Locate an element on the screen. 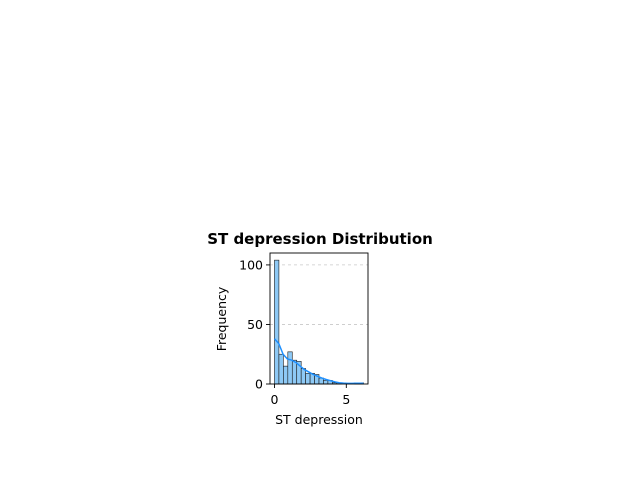 The width and height of the screenshot is (640, 480). kde-layer is located at coordinates (318, 361).